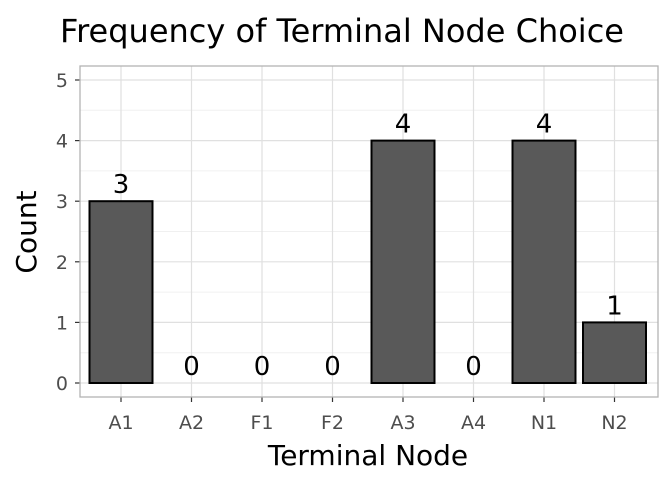  Describe the element at coordinates (62, 202) in the screenshot. I see `y-tick-label: 3` at that location.